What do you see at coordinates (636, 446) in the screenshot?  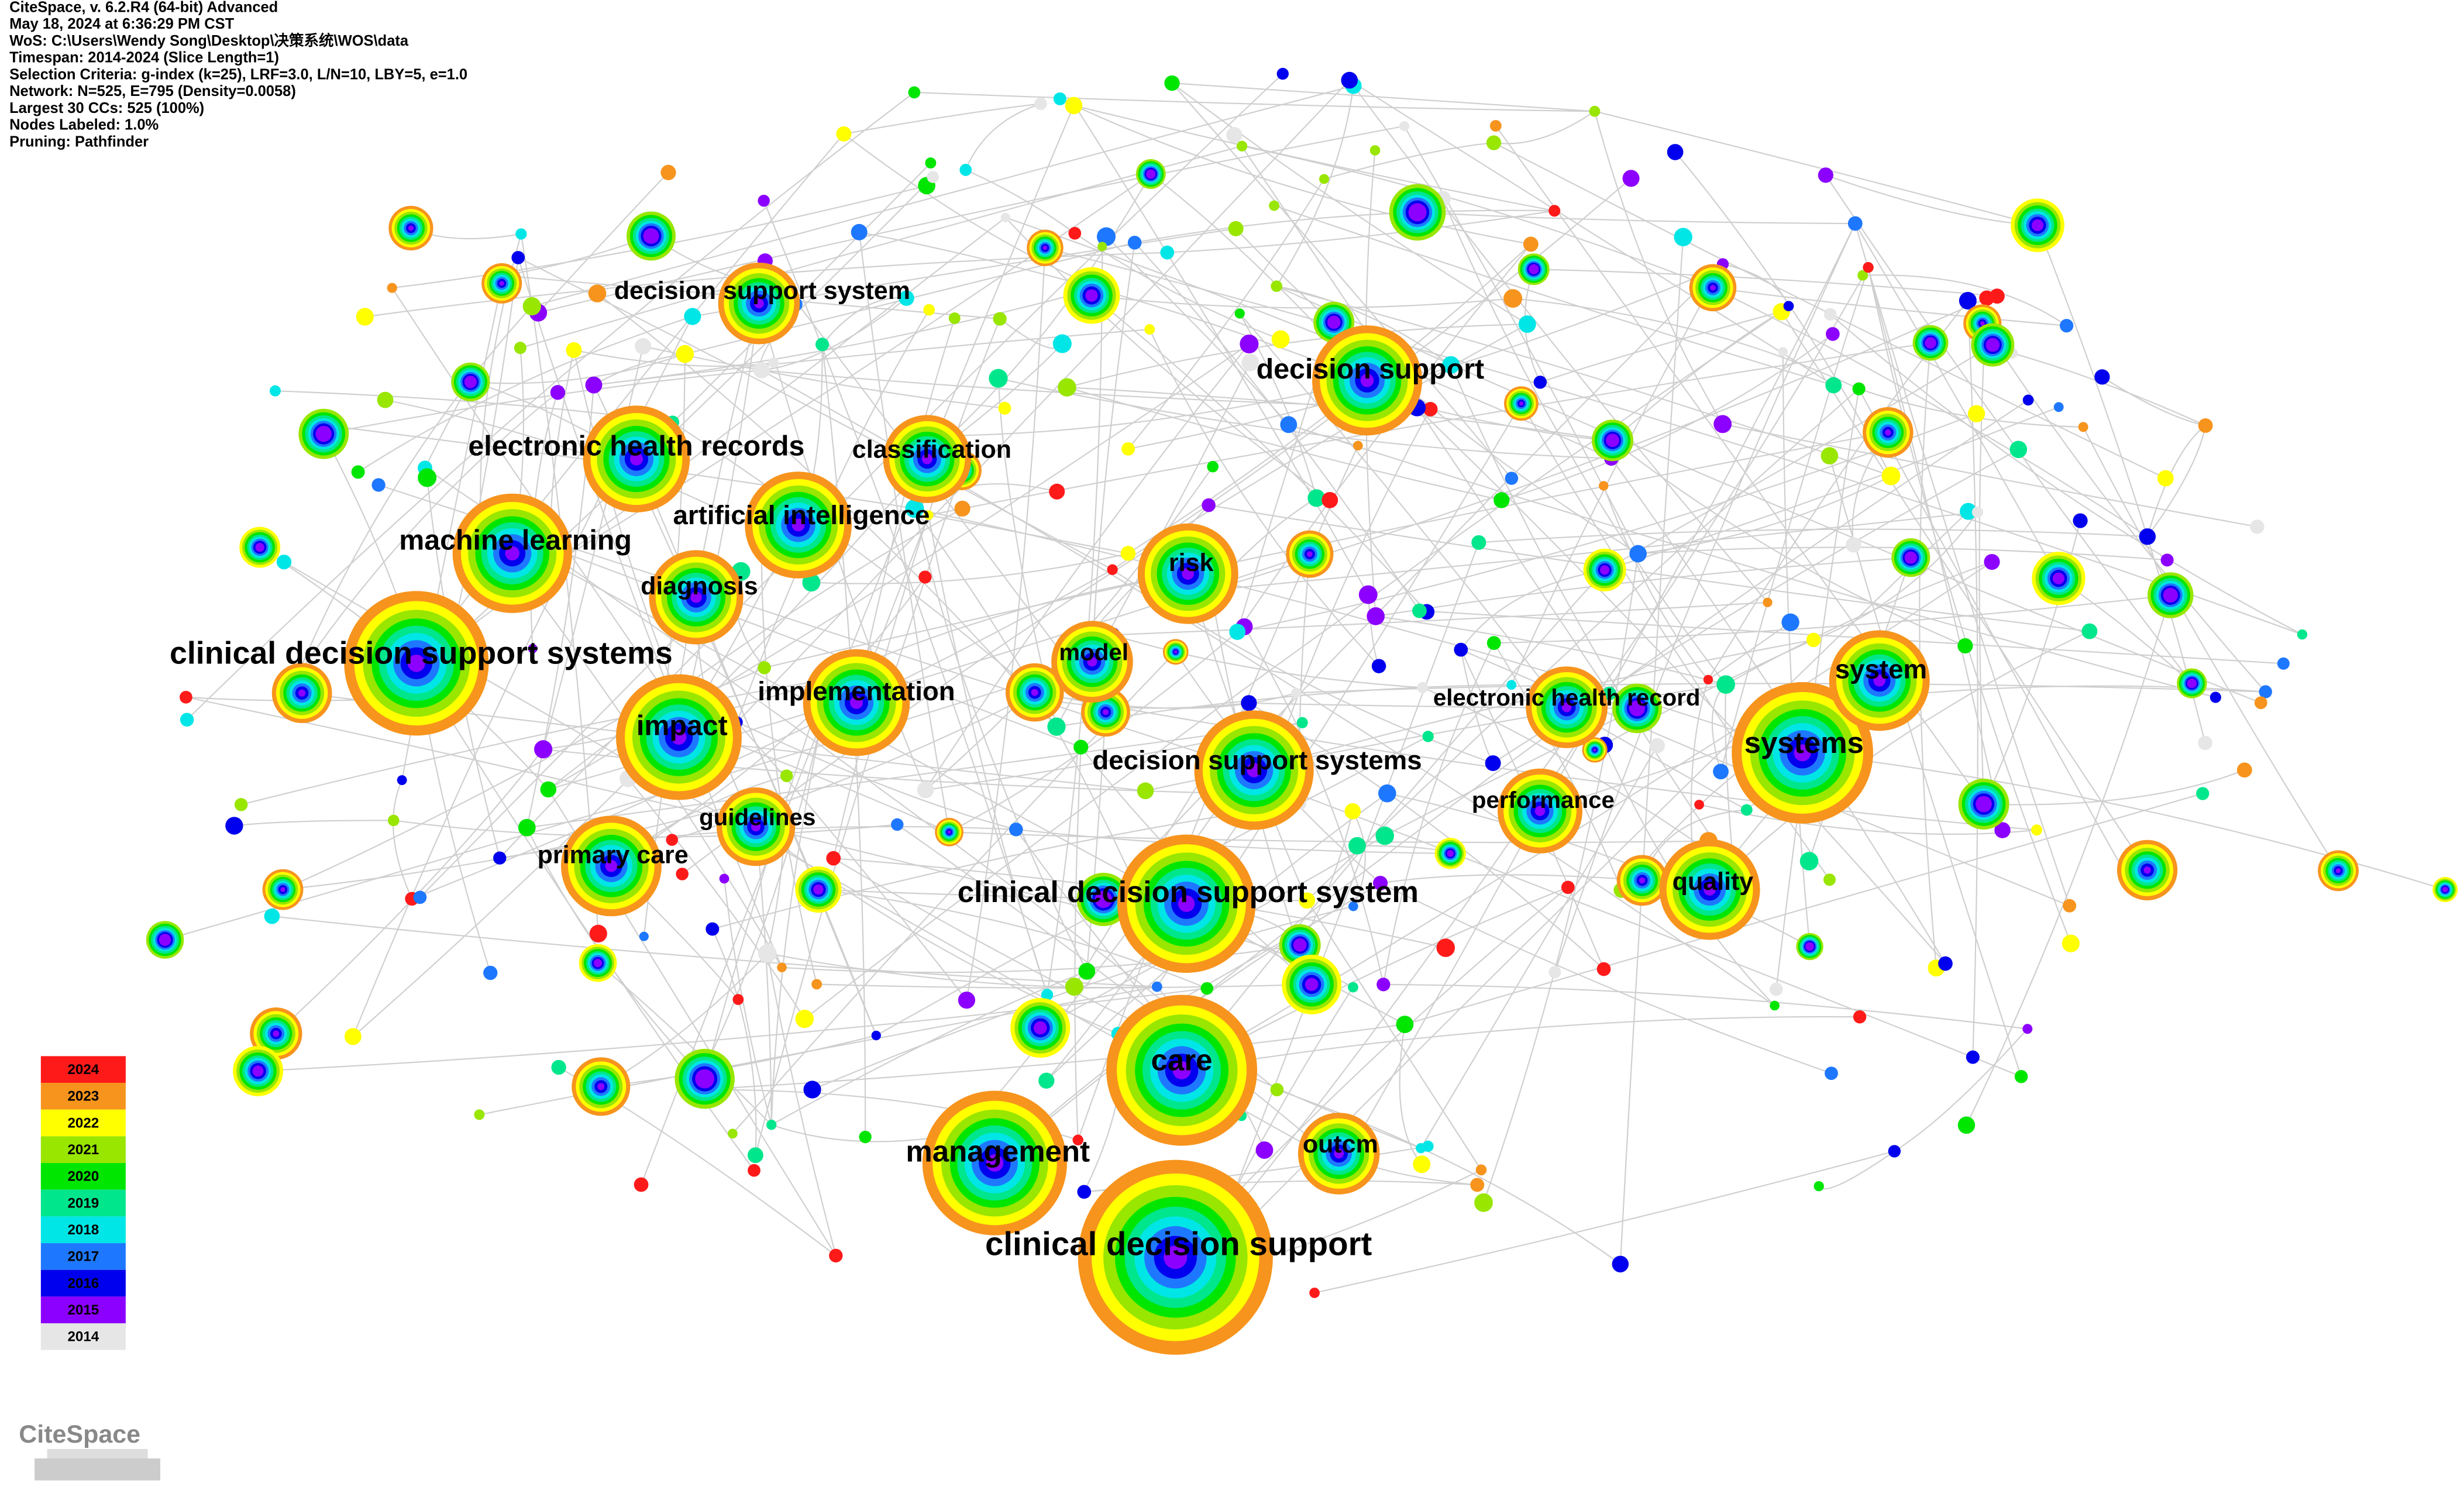 I see `node-label: electronic health records` at bounding box center [636, 446].